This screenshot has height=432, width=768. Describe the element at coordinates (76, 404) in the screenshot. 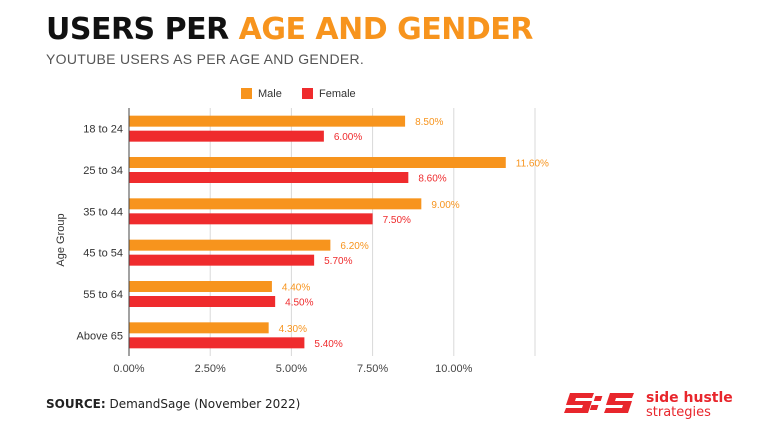

I see `source-label: SOURCE:` at that location.